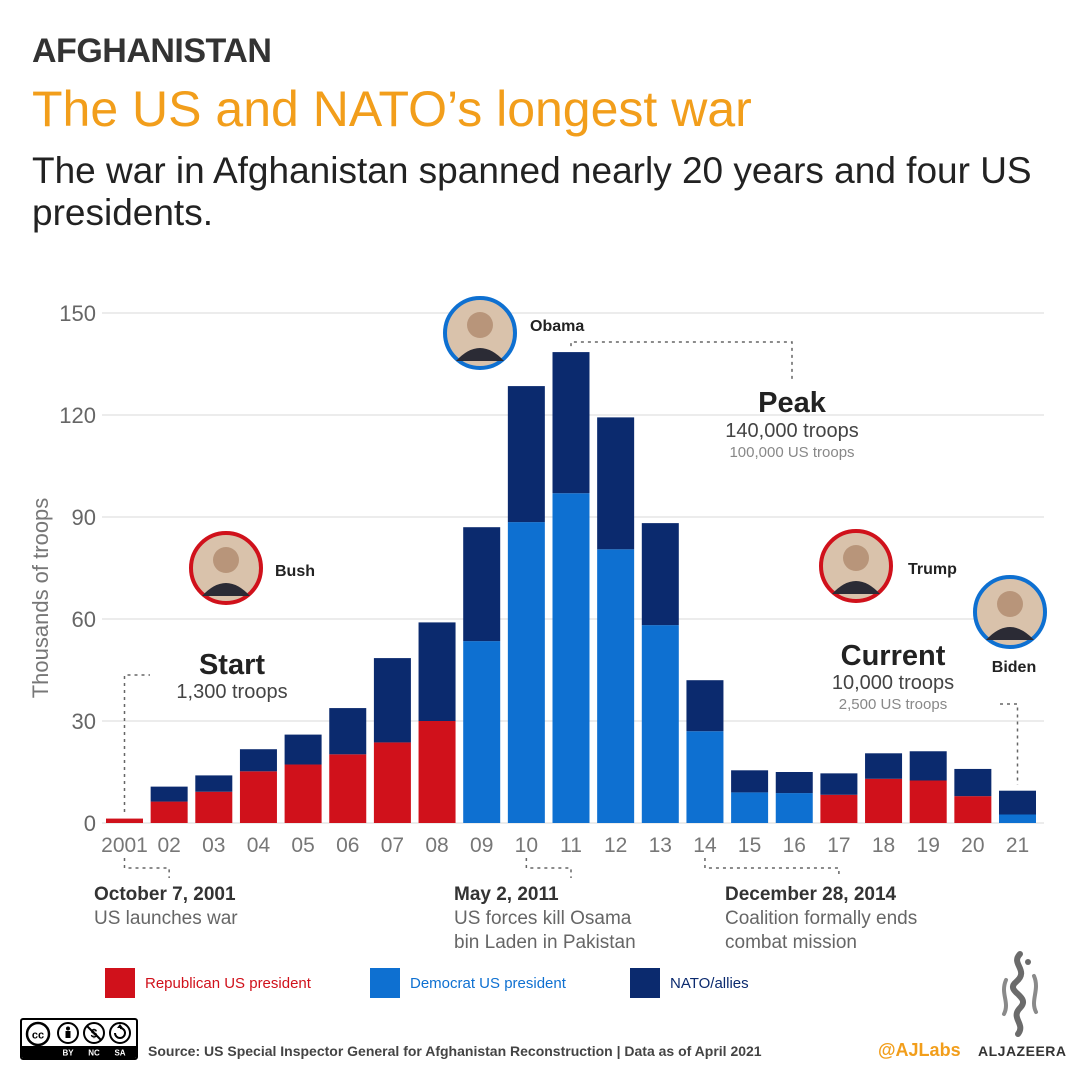 The image size is (1080, 1080). I want to click on legend-item-republican: Republican US president, so click(208, 983).